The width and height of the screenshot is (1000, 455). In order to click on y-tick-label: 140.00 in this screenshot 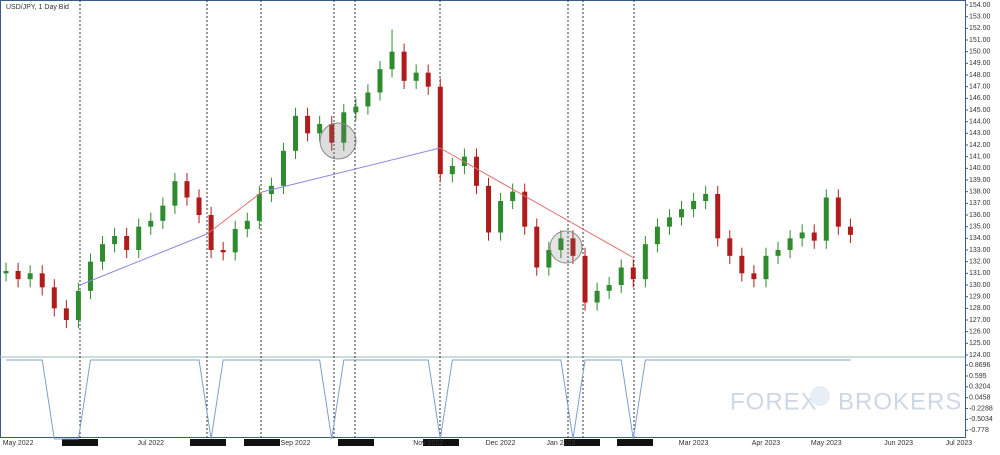, I will do `click(980, 168)`.